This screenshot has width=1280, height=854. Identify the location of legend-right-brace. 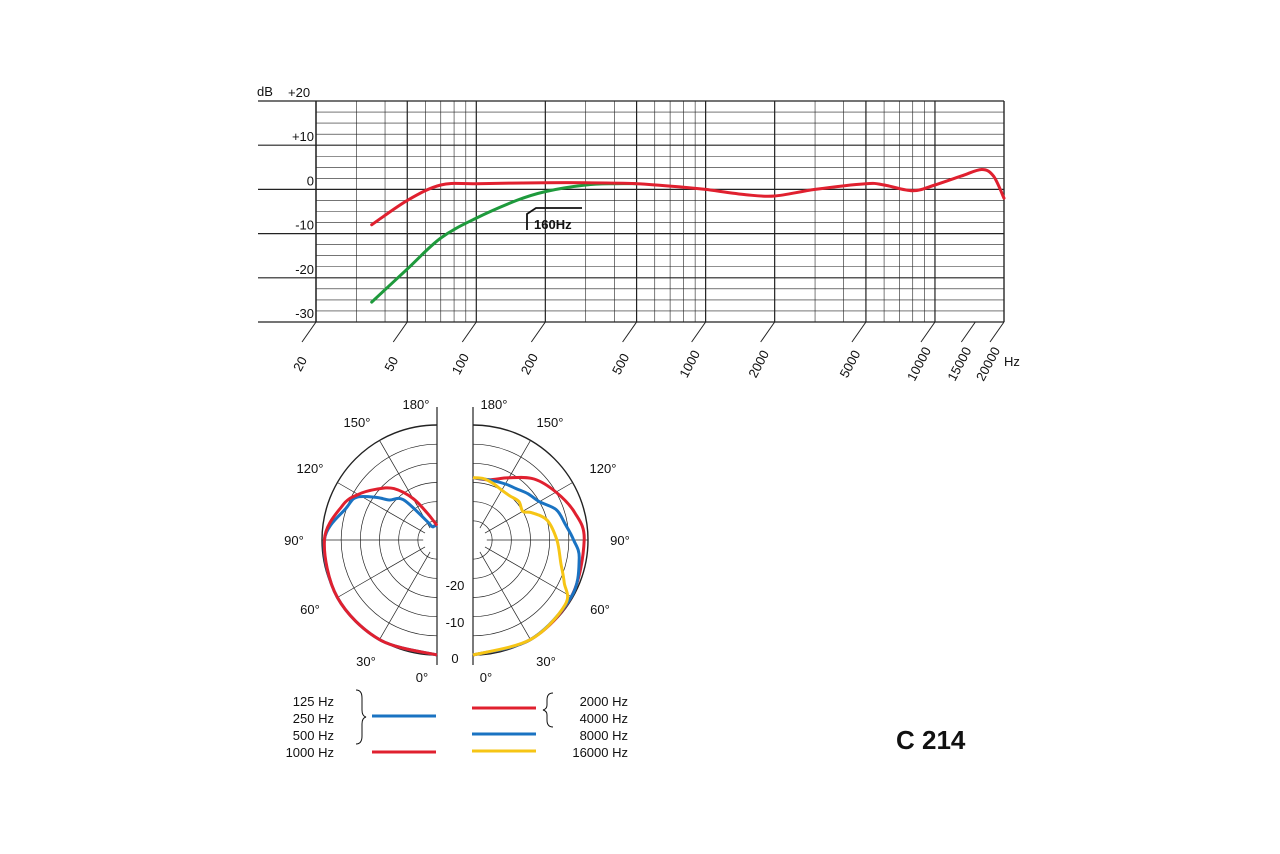
(548, 710).